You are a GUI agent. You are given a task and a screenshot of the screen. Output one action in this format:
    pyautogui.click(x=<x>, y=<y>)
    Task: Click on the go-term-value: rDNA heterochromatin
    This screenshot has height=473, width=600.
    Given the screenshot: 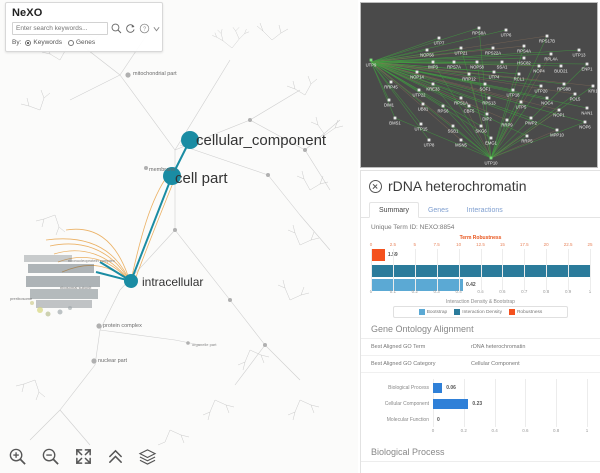 What is the action you would take?
    pyautogui.click(x=498, y=347)
    